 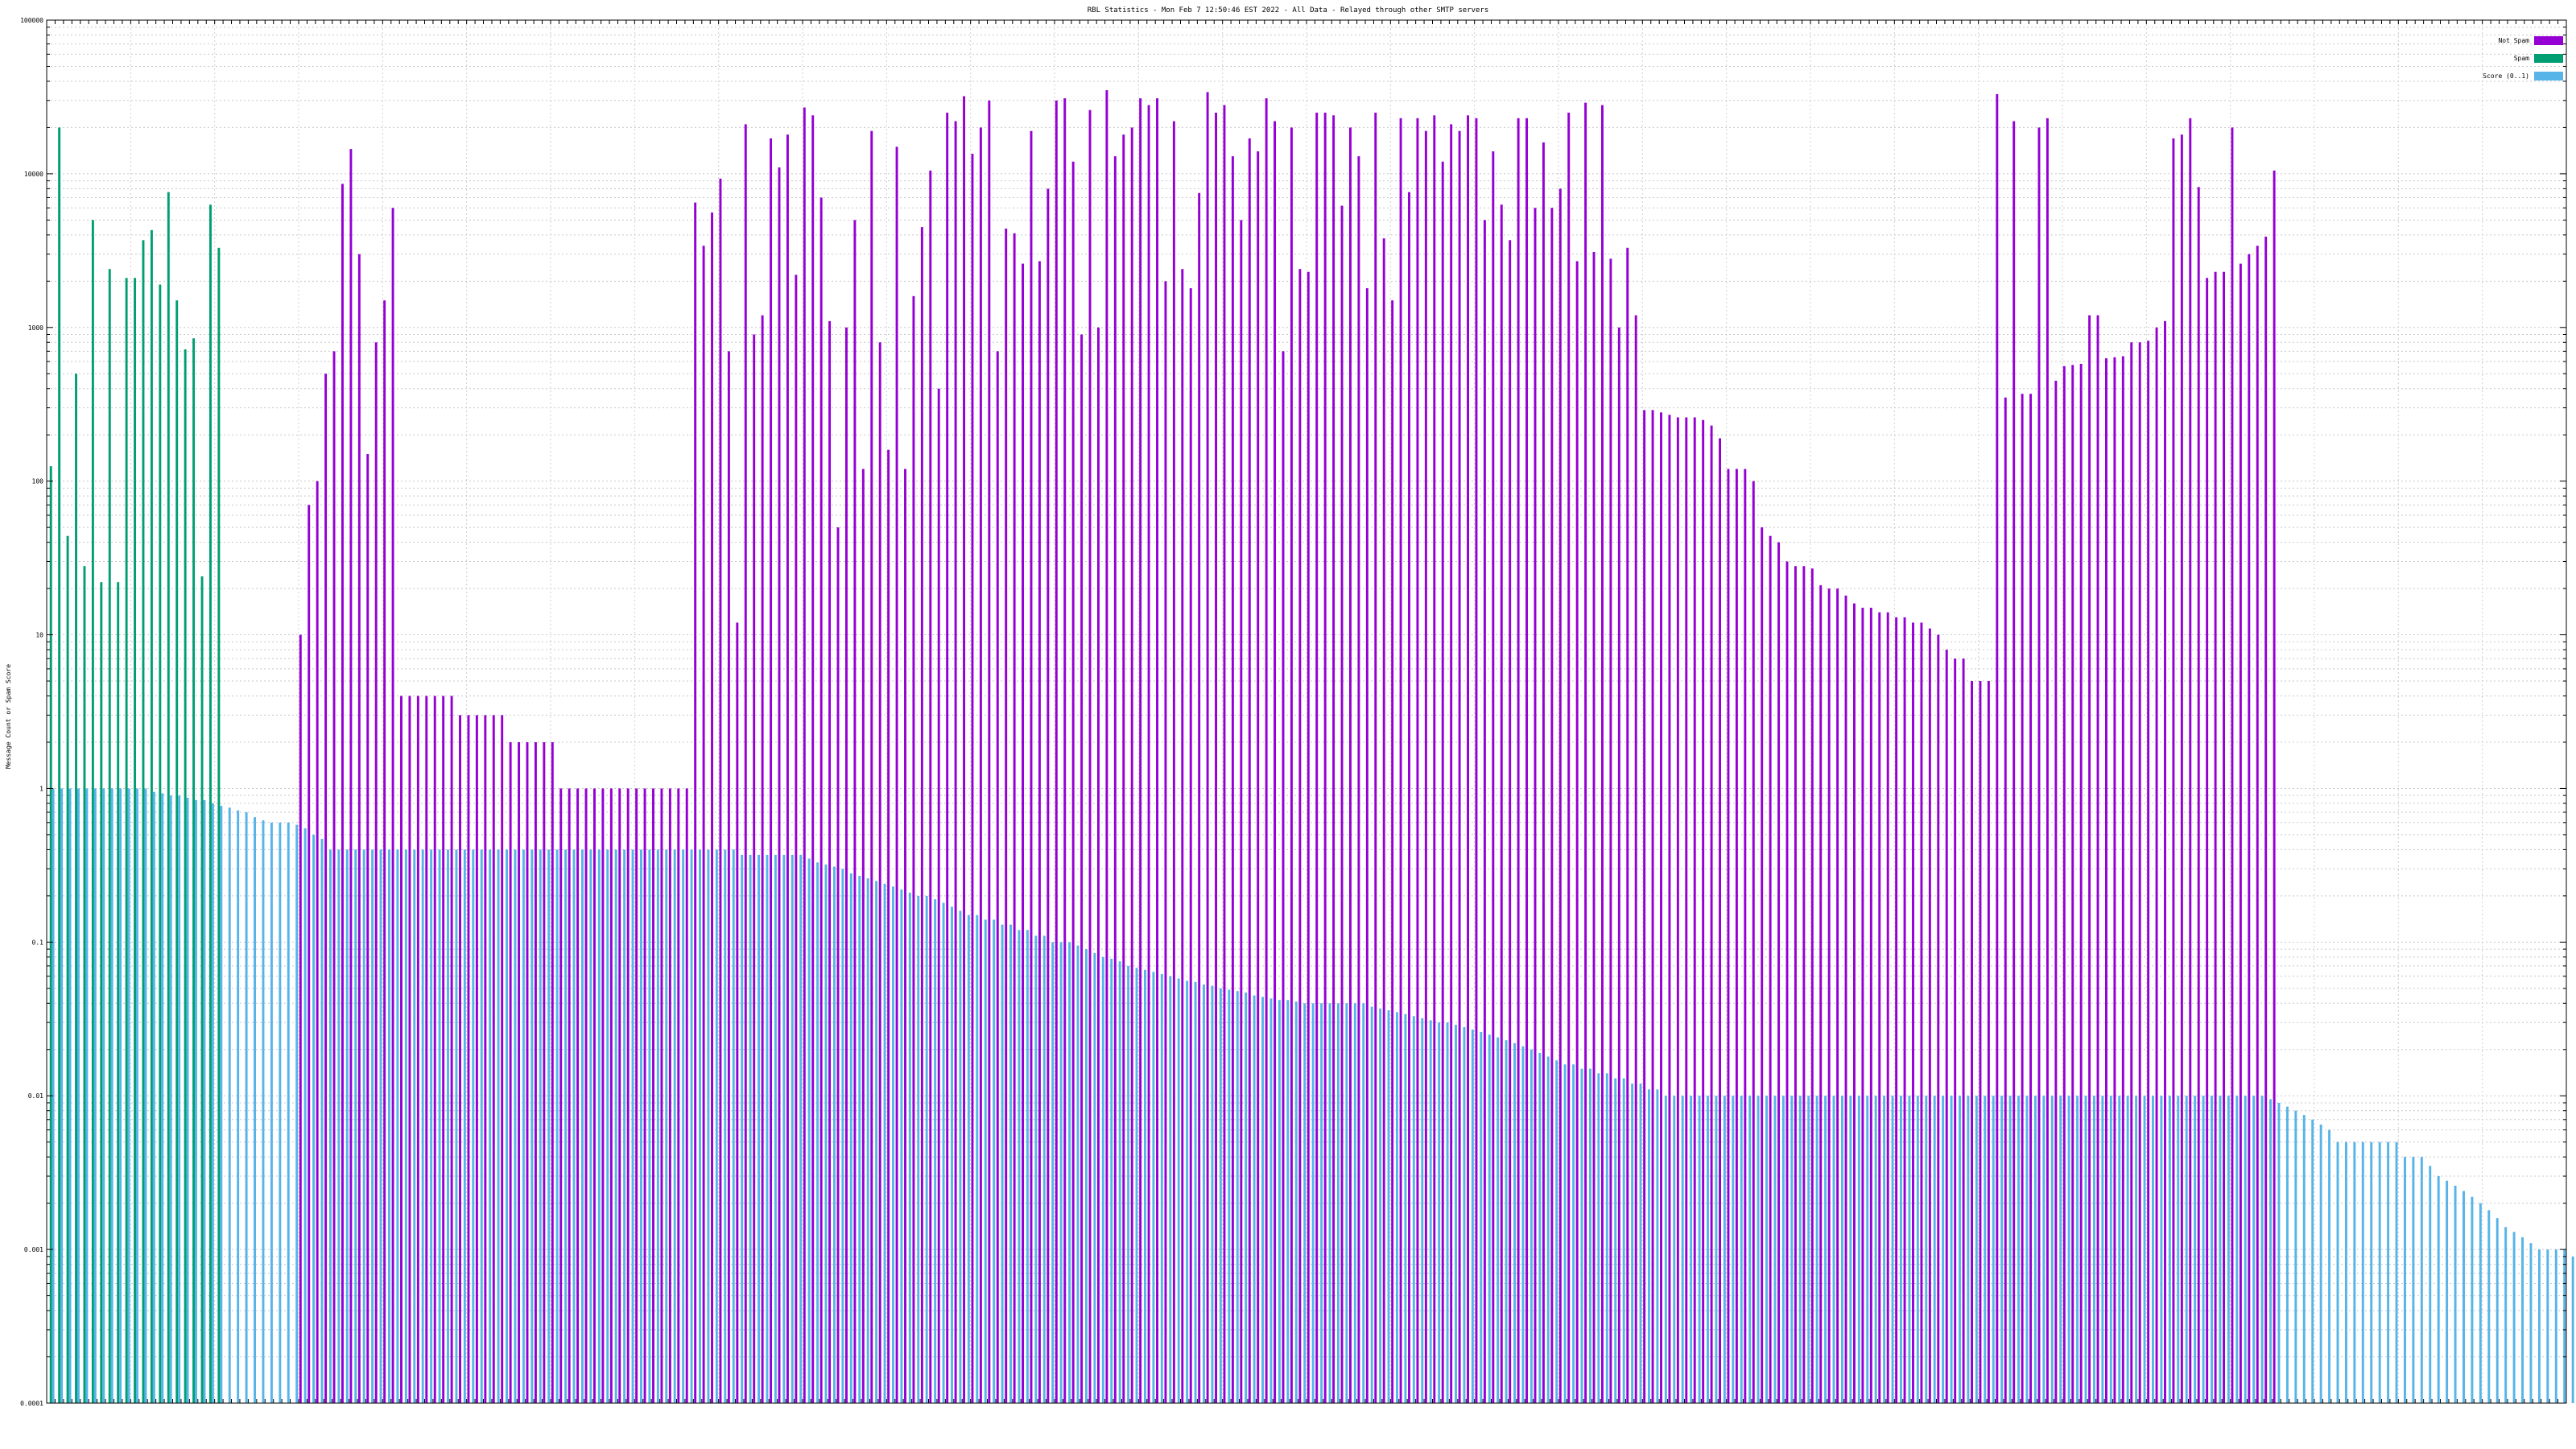 What do you see at coordinates (31, 1403) in the screenshot?
I see `y-tick-label: 0.0001` at bounding box center [31, 1403].